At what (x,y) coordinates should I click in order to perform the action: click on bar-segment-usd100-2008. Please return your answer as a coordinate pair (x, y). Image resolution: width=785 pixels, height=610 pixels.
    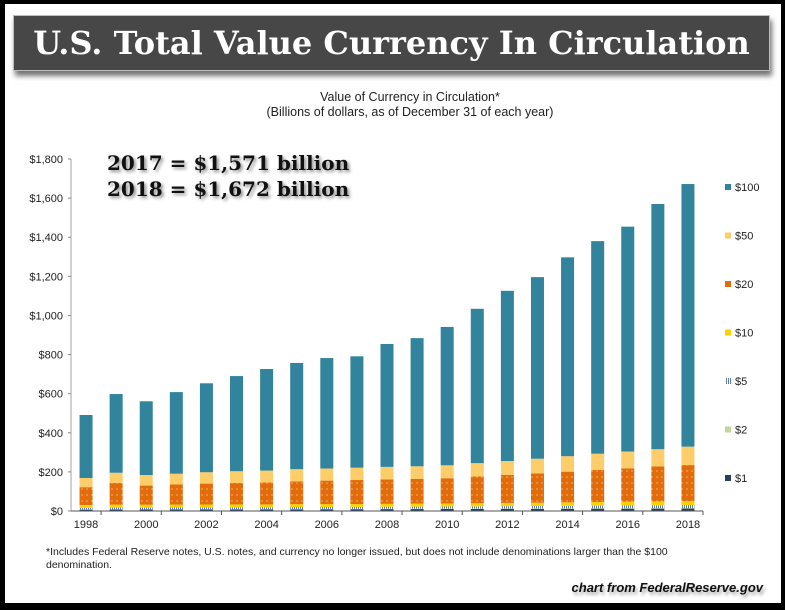
    Looking at the image, I should click on (387, 405).